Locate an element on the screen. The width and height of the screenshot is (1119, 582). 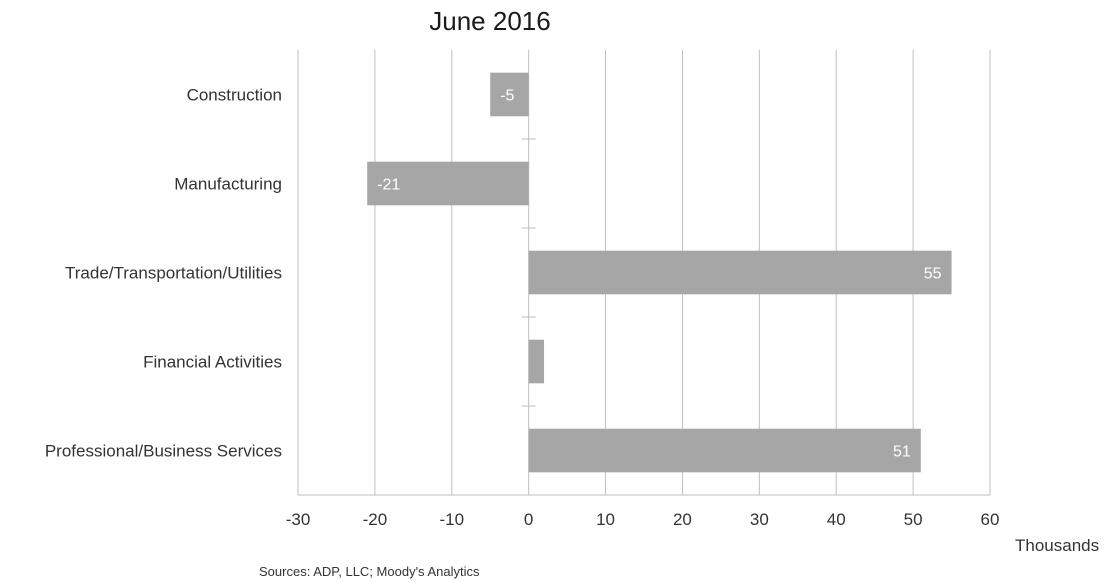
category-label: Professional/Business Services is located at coordinates (163, 451).